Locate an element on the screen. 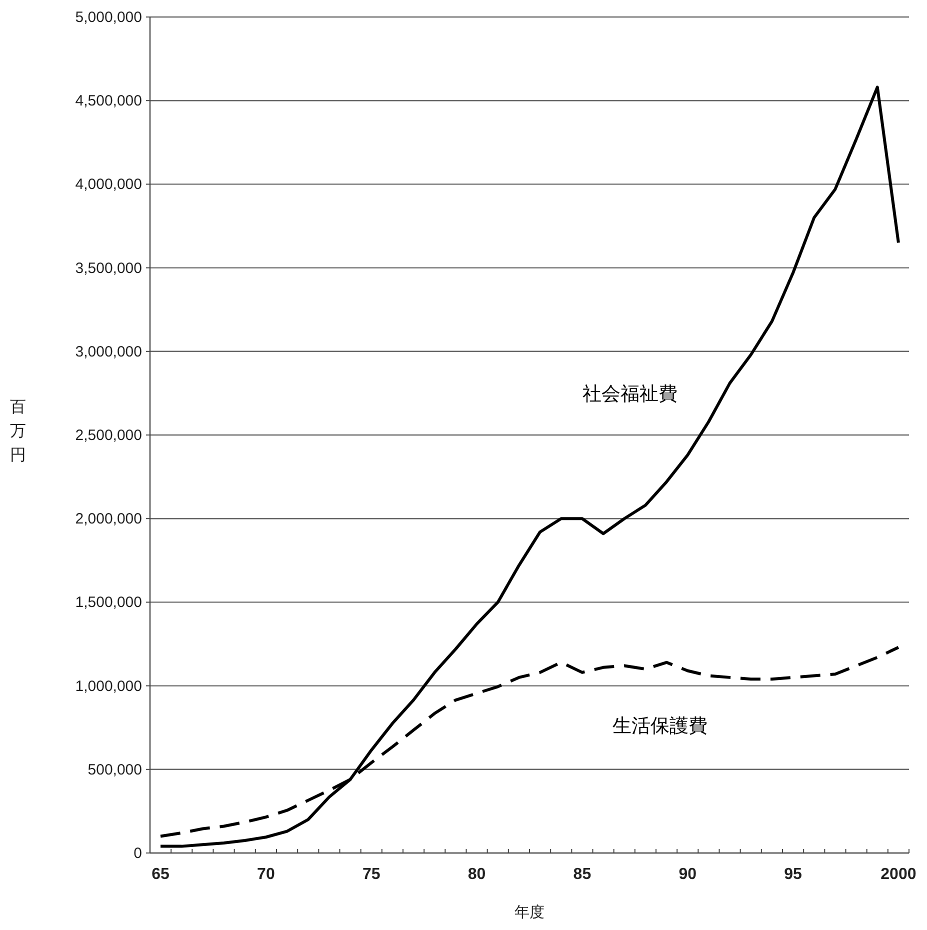 The height and width of the screenshot is (930, 927). y-tick-label: 3,500,000 is located at coordinates (108, 268).